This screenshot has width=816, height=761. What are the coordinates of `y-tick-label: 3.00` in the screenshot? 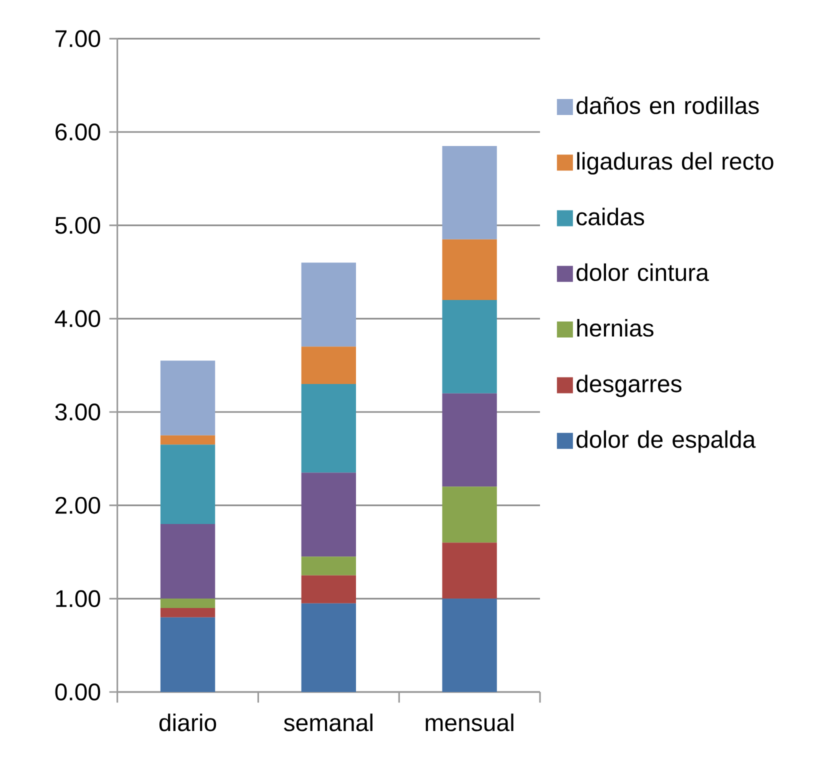 It's located at (77, 412).